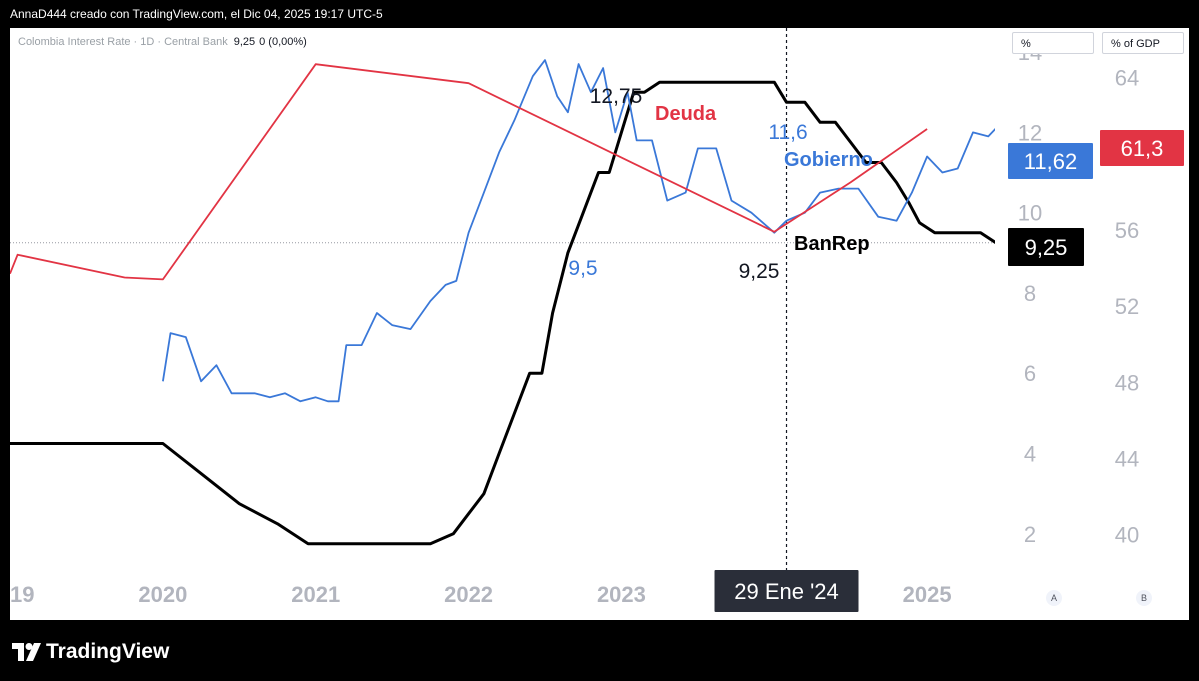 The width and height of the screenshot is (1199, 681). I want to click on tradingview-brand: TradingView, so click(108, 652).